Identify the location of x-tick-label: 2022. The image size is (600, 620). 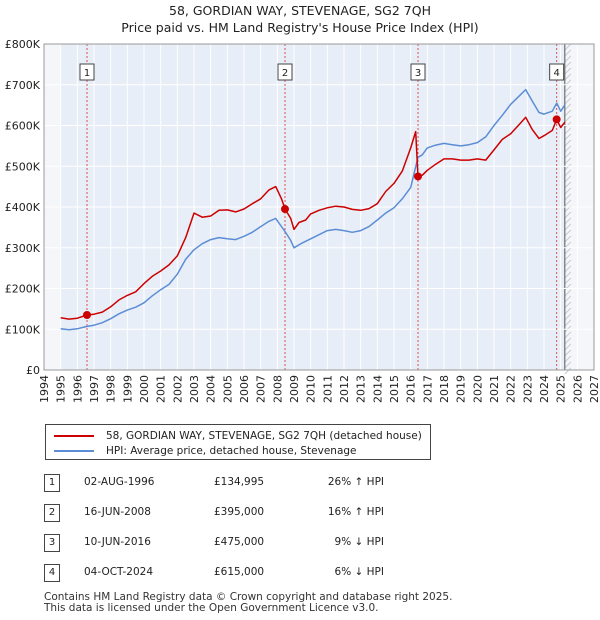
(511, 389).